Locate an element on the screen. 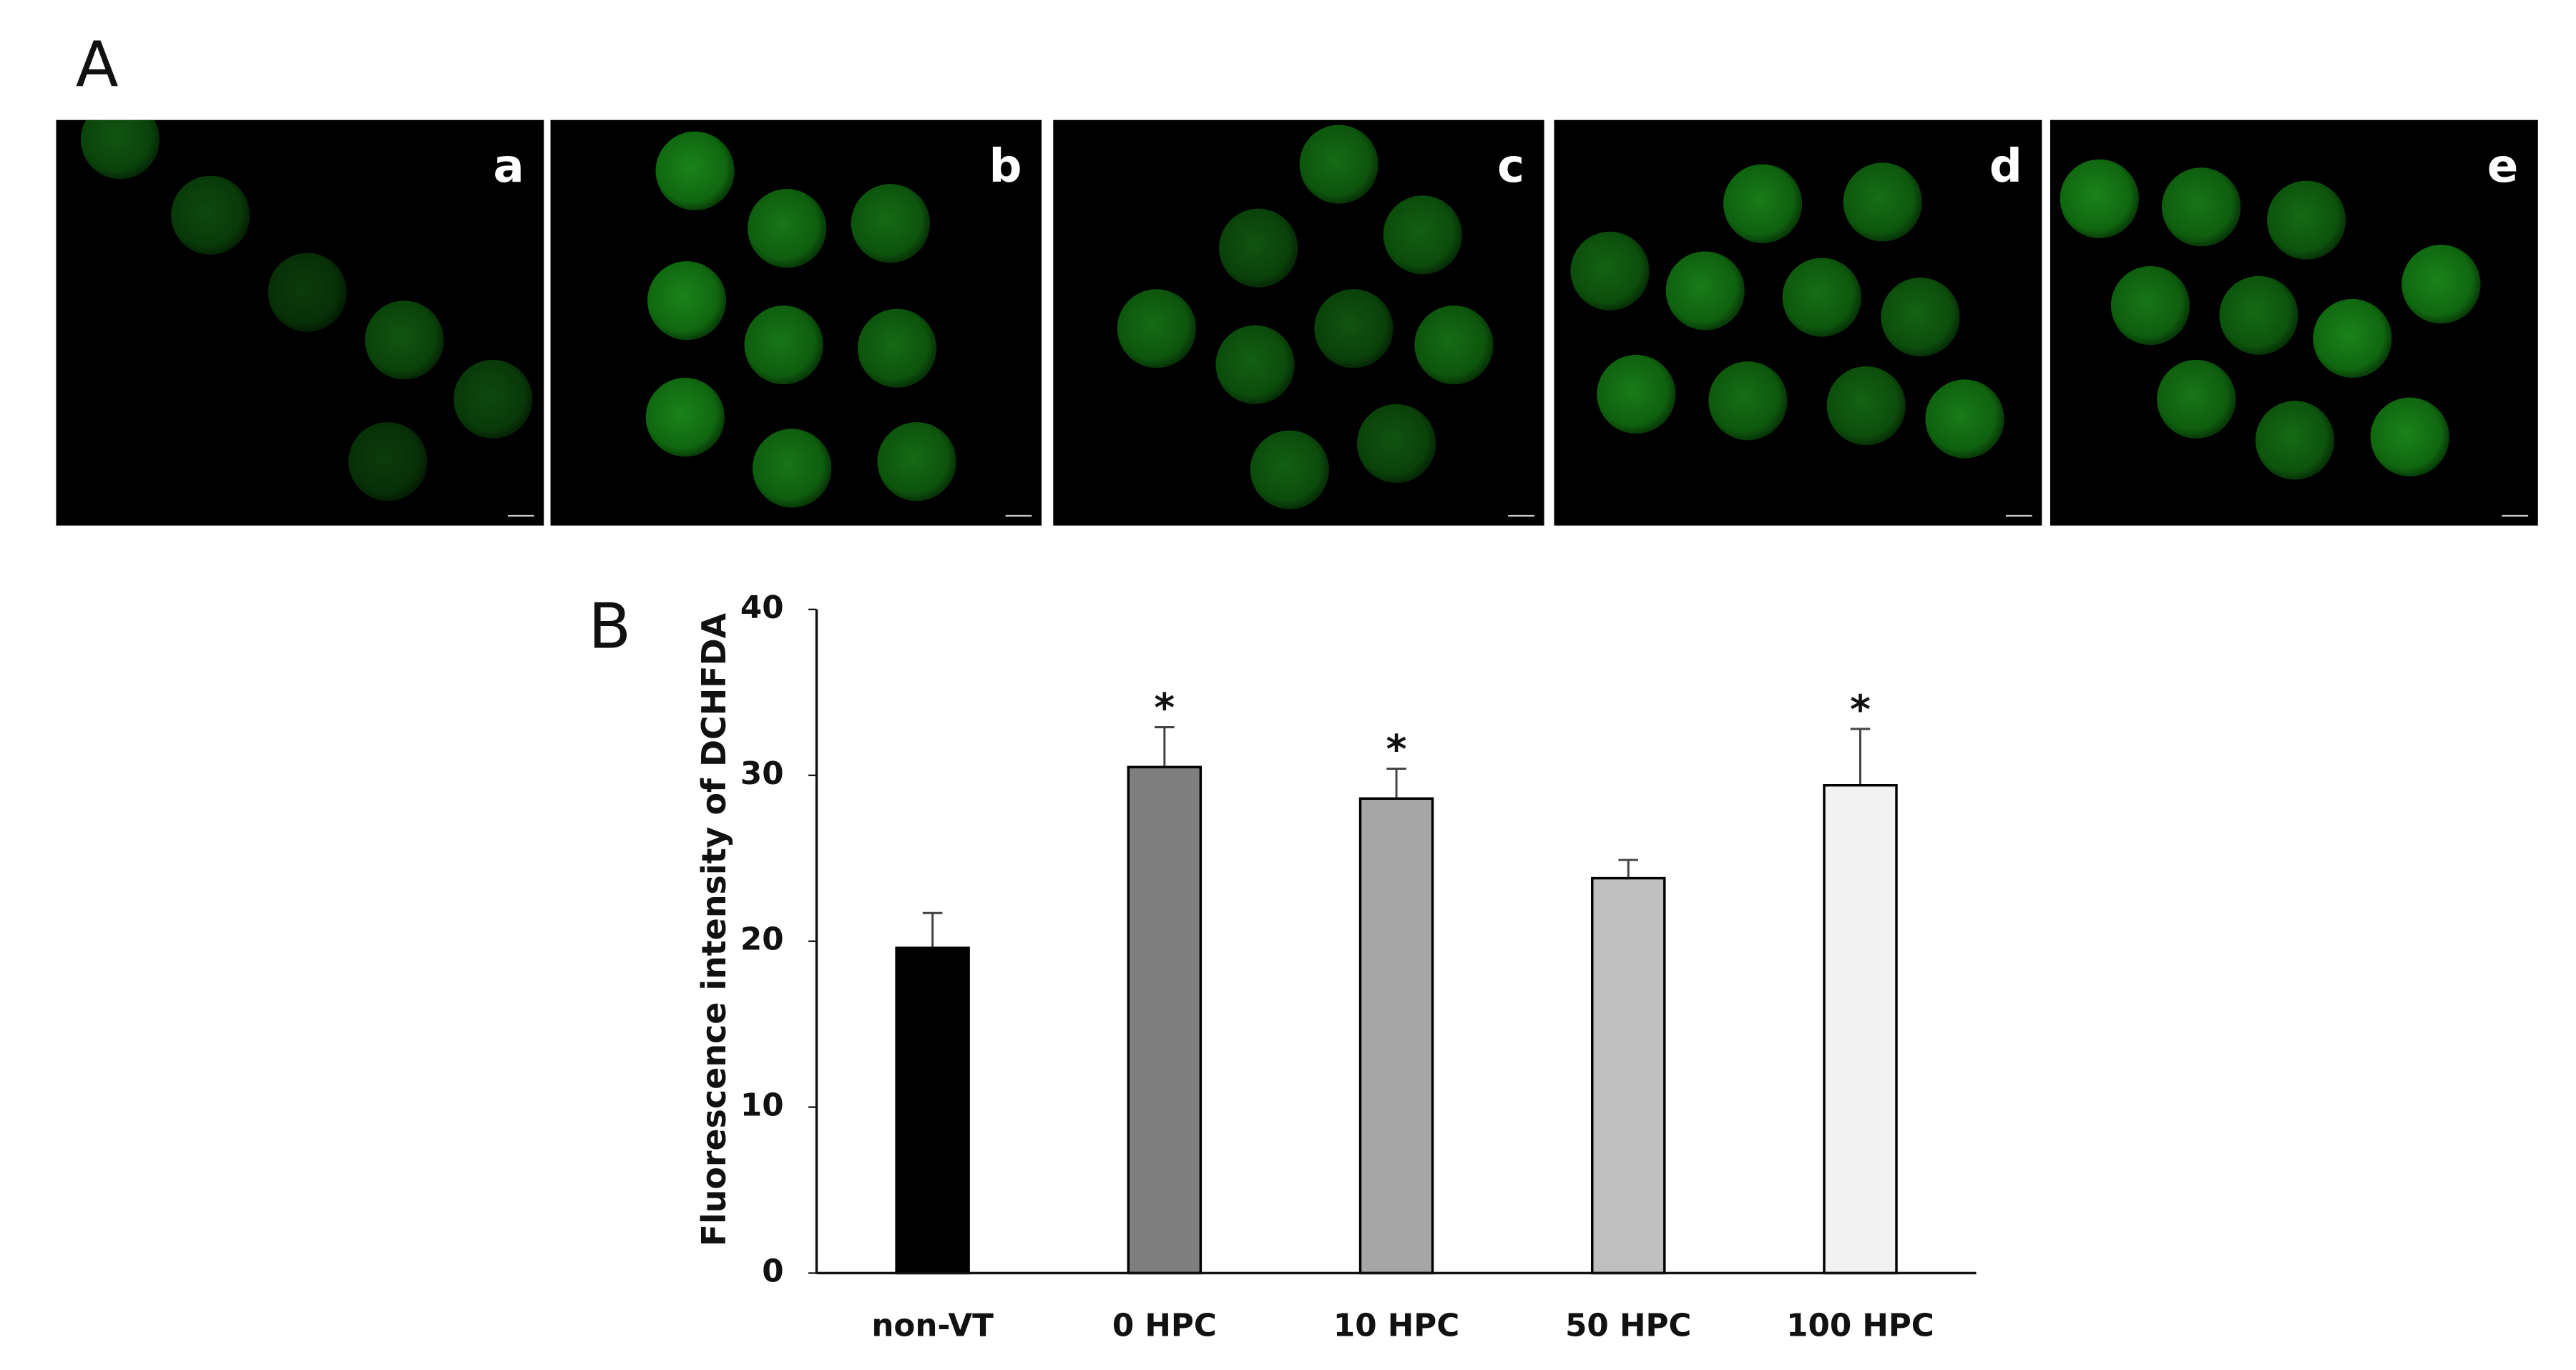 The image size is (2576, 1370). y-axis-title: Fluorescence intensity of DCHFDA is located at coordinates (714, 929).